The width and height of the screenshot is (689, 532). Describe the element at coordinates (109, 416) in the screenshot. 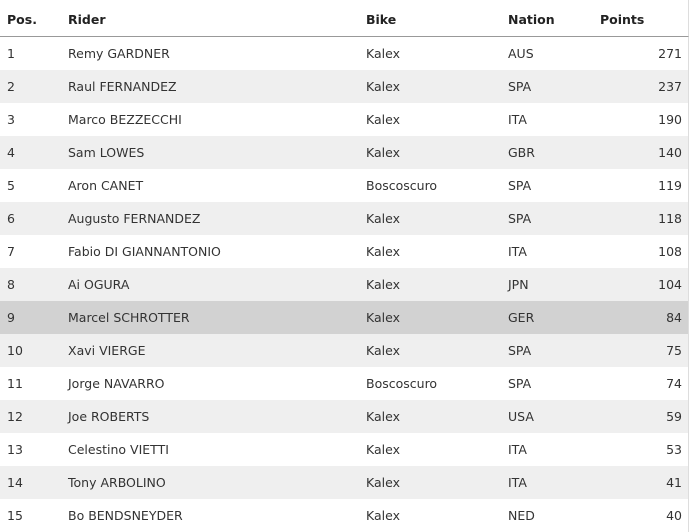

I see `rider-cell: Joe ROBERTS` at that location.